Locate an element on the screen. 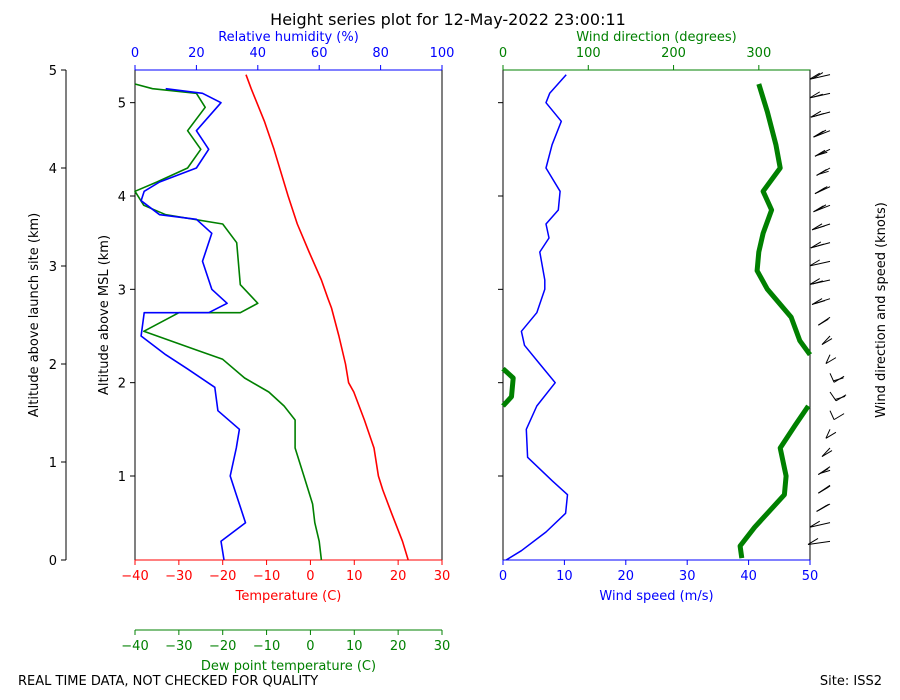 The image size is (900, 700). launch-tick-label: 1 is located at coordinates (53, 463).